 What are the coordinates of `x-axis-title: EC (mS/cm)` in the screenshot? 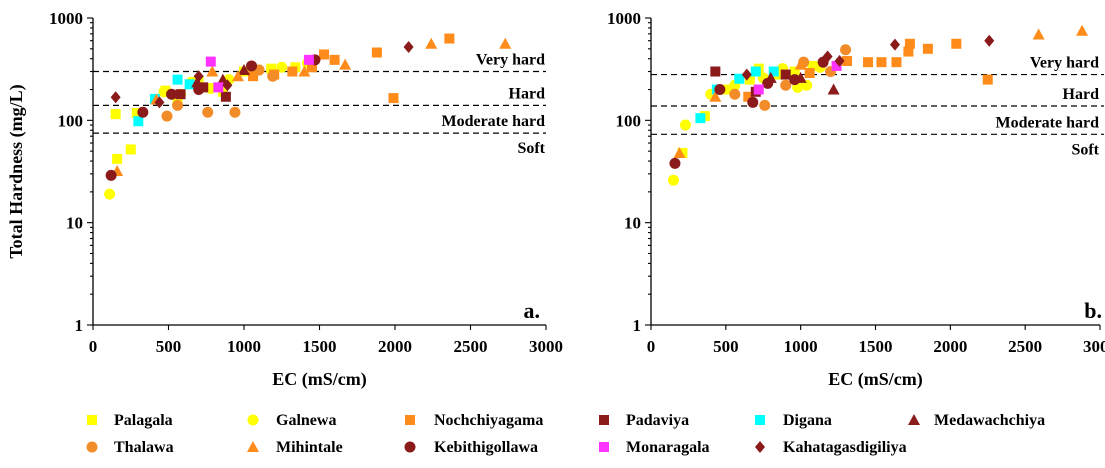 It's located at (875, 379).